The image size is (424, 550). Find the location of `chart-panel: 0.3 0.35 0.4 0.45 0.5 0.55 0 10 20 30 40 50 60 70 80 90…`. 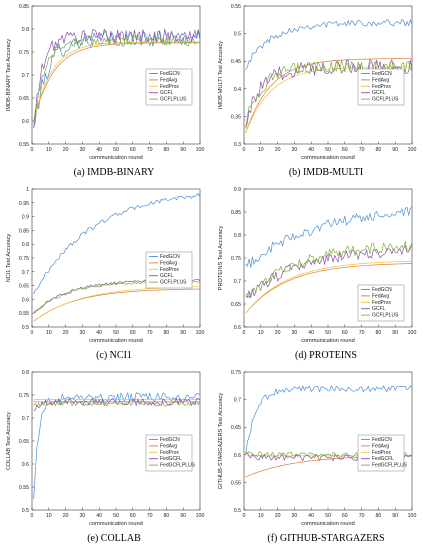

chart-panel: 0.3 0.35 0.4 0.45 0.5 0.55 0 10 20 30 40 50 60 70 80 90… is located at coordinates (317, 91).